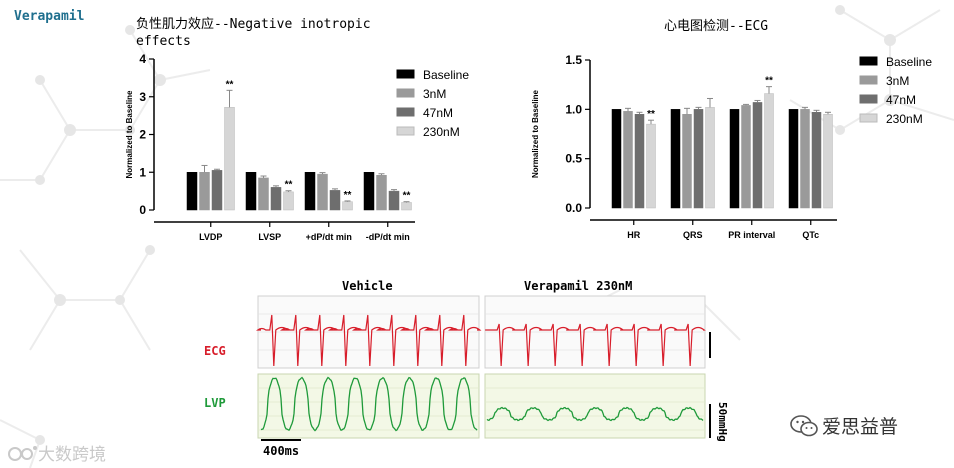  I want to click on lvp-trace-verapamil, so click(595, 414).